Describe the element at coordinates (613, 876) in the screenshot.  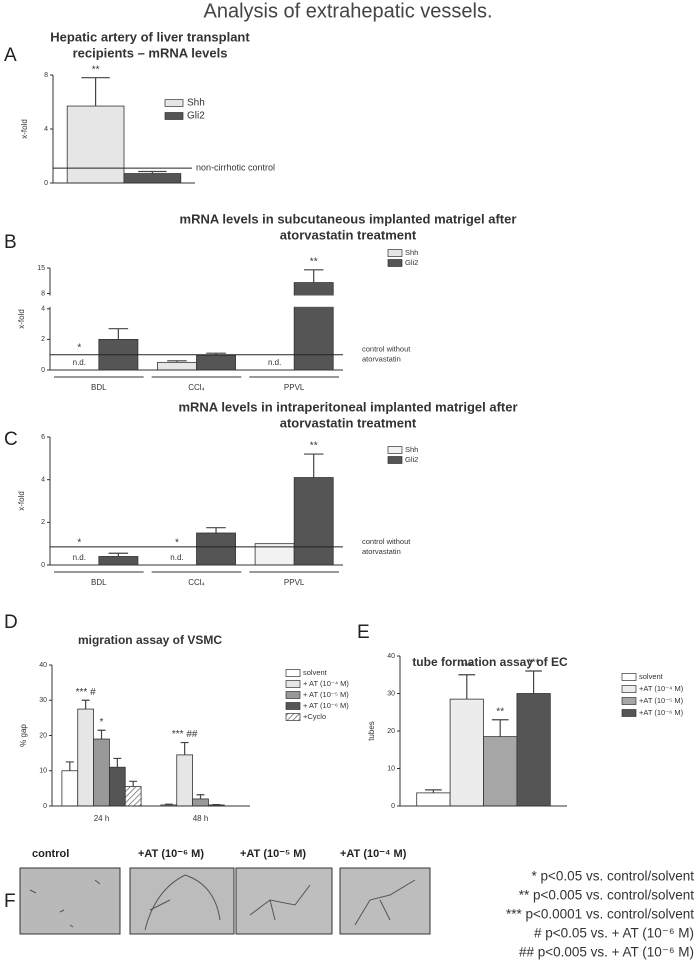
I see `footnote: * p<0.05 vs. control/solvent` at that location.